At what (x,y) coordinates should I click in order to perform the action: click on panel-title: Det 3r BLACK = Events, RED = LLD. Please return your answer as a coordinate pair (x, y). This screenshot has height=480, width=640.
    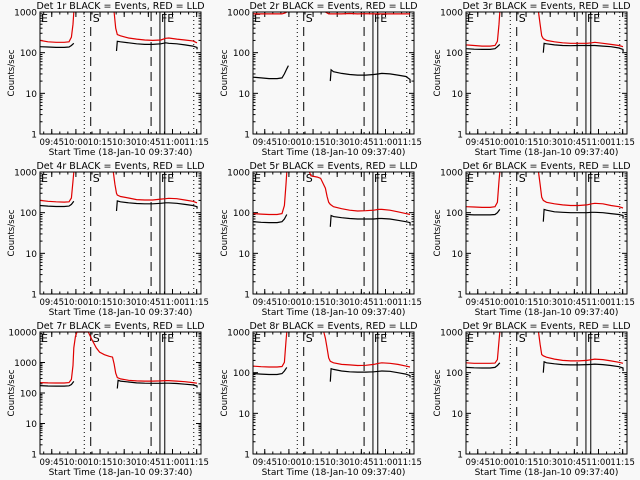
    Looking at the image, I should click on (546, 6).